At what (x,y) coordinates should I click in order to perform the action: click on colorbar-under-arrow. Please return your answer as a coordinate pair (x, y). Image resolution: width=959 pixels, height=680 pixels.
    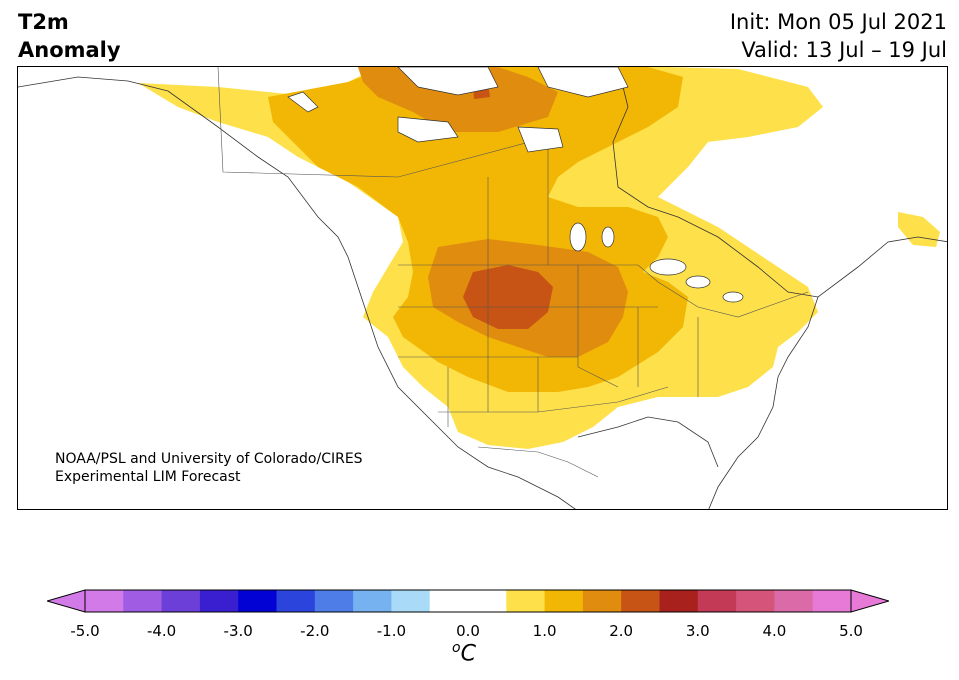
    Looking at the image, I should click on (65, 601).